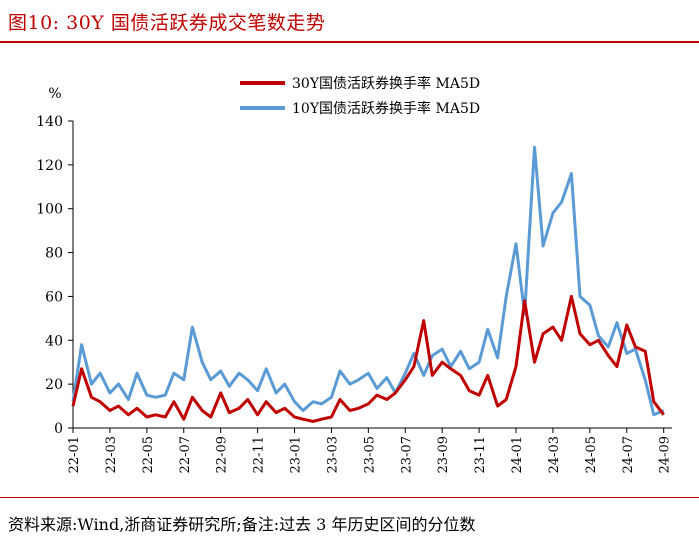  What do you see at coordinates (554, 454) in the screenshot?
I see `x-tick-label: 24-03` at bounding box center [554, 454].